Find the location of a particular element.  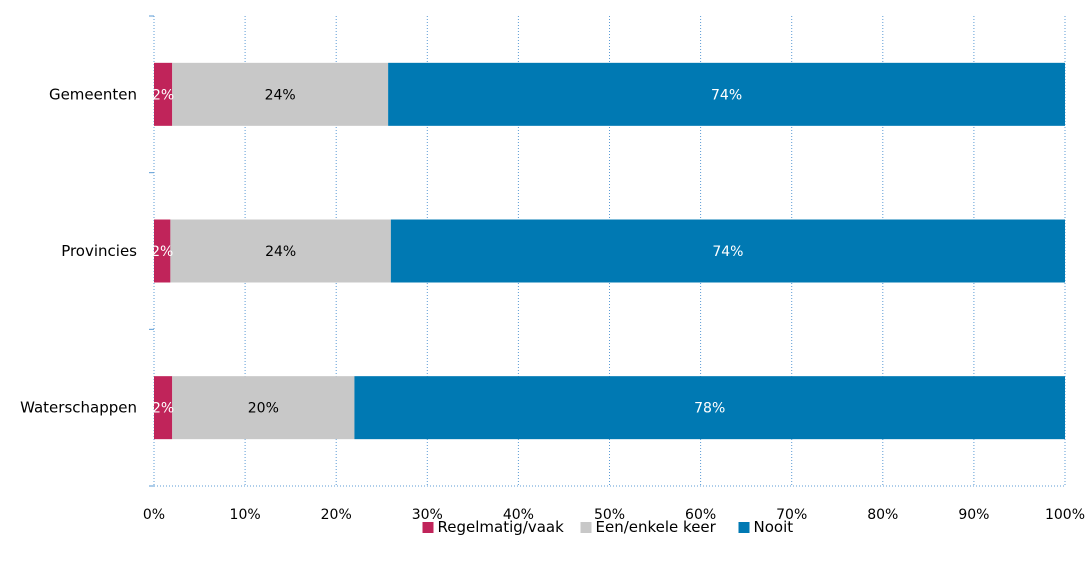

x-tick-label: 90% is located at coordinates (973, 515).